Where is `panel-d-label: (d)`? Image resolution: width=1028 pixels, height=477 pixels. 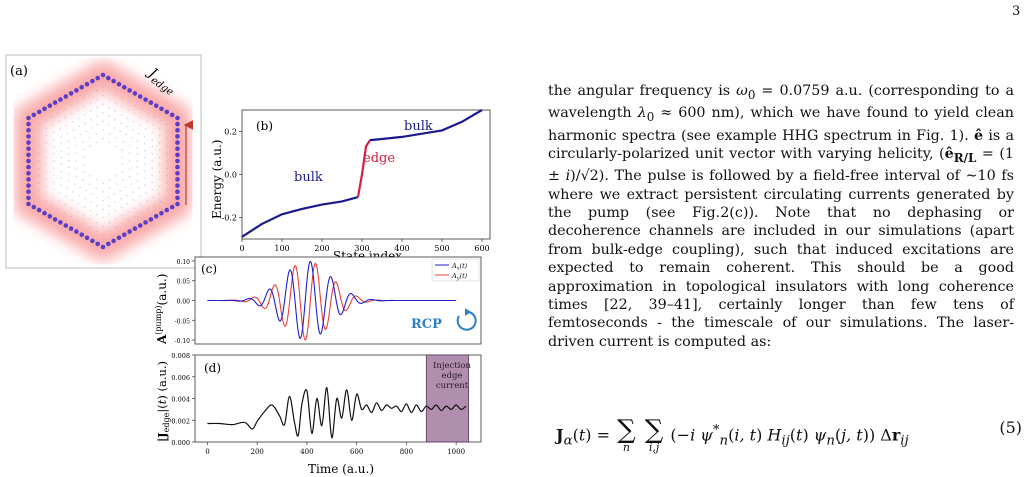
panel-d-label: (d) is located at coordinates (212, 368).